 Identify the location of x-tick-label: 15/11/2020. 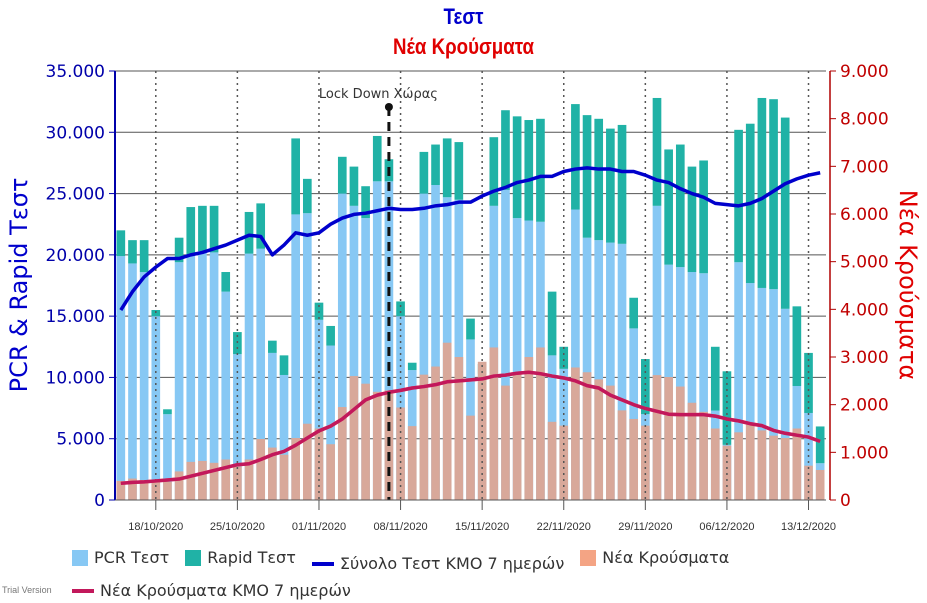
(482, 527).